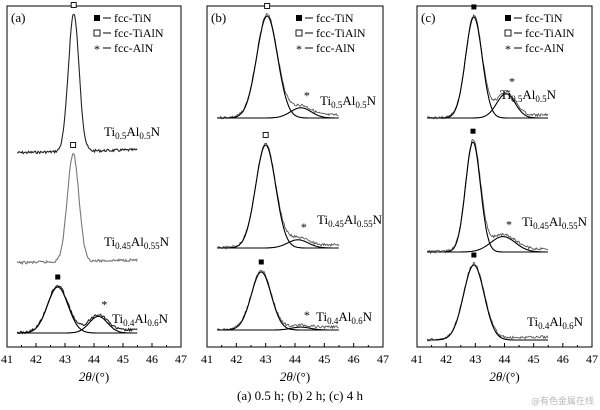  I want to click on trace-1: * Ti0.5Al0.5N, so click(296, 61).